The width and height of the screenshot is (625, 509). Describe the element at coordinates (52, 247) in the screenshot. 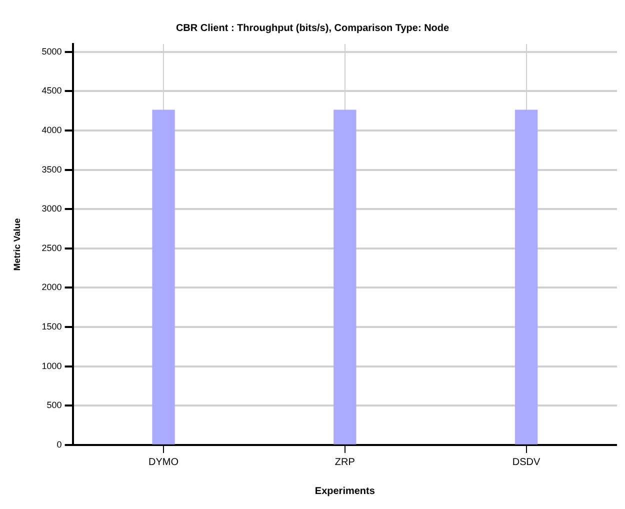

I see `y-tick-label: 2500` at that location.